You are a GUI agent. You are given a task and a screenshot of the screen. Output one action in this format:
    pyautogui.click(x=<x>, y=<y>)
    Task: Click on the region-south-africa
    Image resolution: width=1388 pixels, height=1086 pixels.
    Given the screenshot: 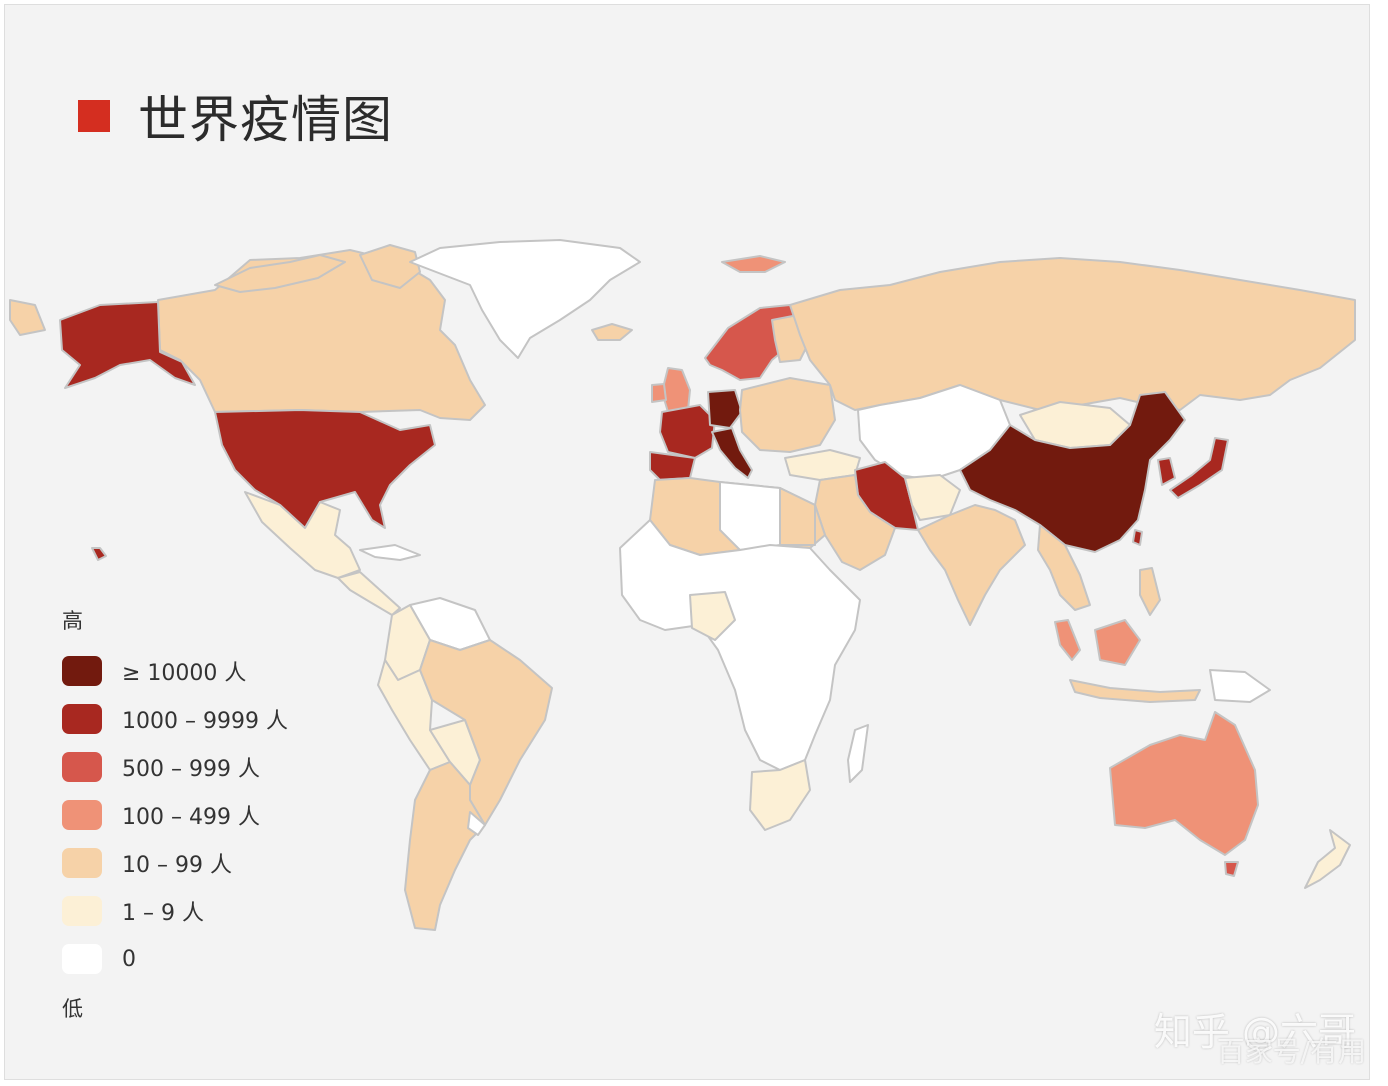 What is the action you would take?
    pyautogui.click(x=780, y=795)
    